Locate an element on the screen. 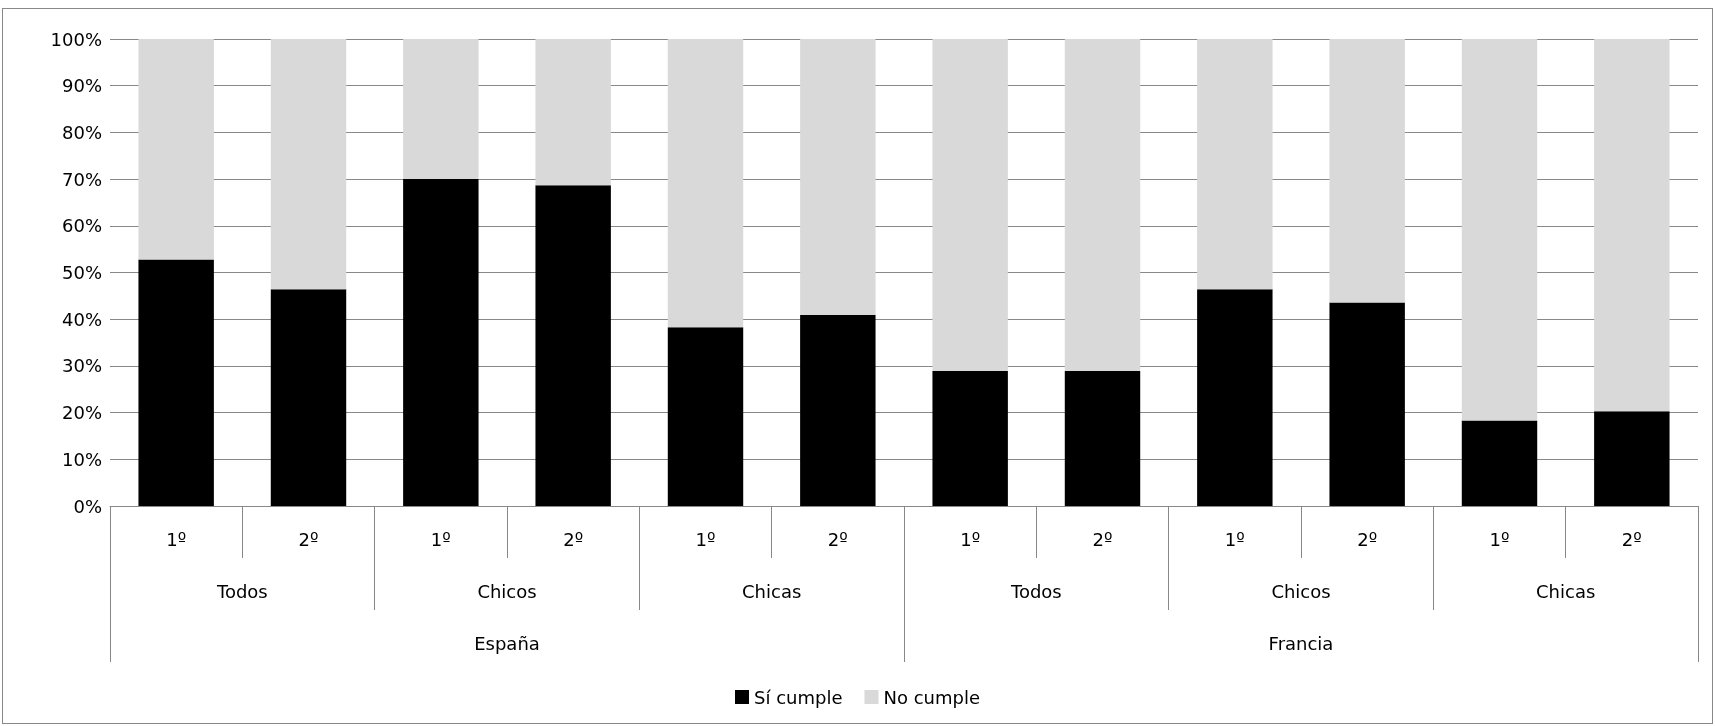 This screenshot has height=726, width=1715. y-tick-label: 70% is located at coordinates (81, 179).